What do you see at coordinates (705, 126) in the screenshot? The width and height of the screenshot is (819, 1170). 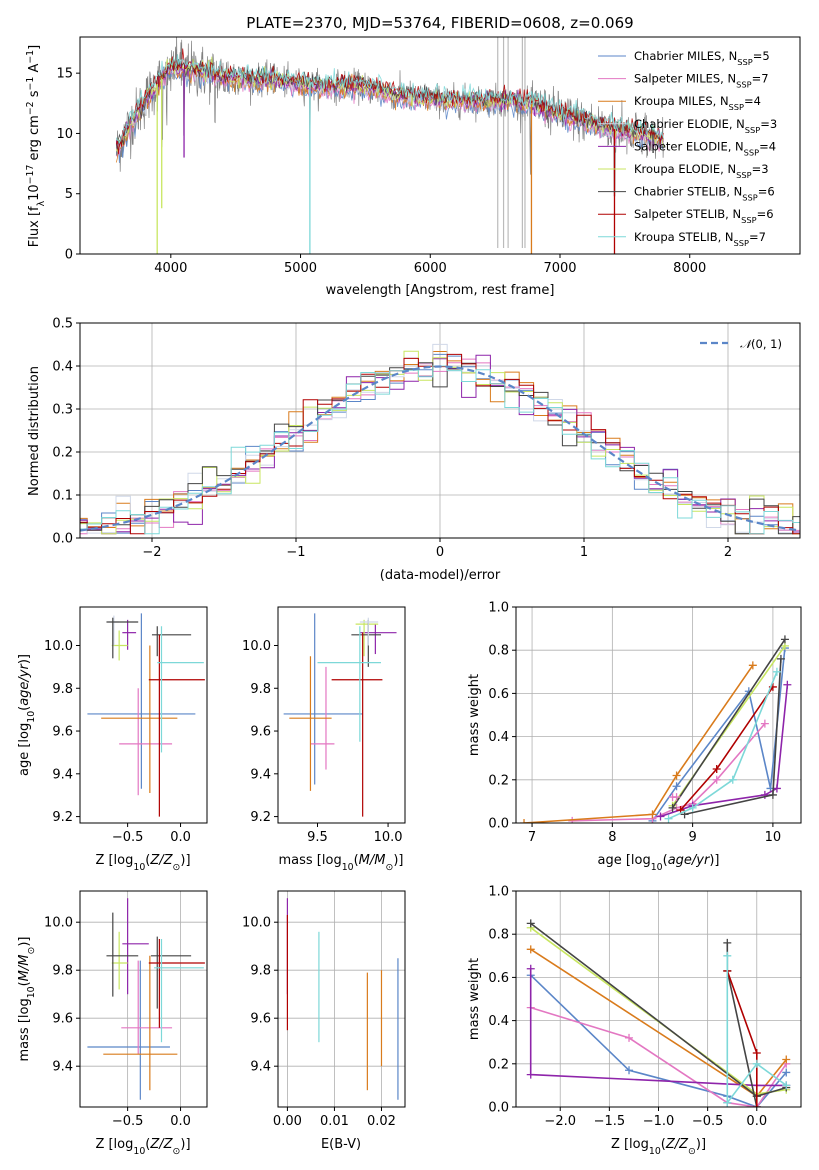 I see `legend-entry: Chabrier ELODIE, NSSP=3` at bounding box center [705, 126].